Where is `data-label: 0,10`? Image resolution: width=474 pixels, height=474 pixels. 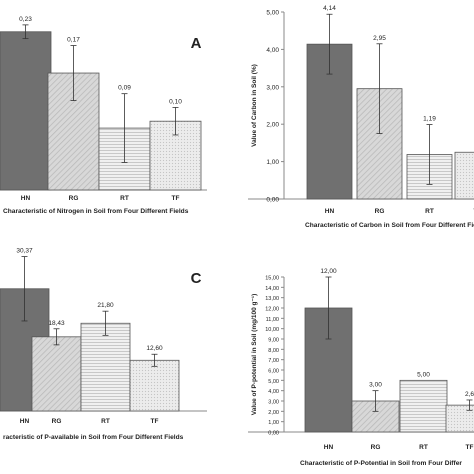 data-label: 0,10 is located at coordinates (175, 101).